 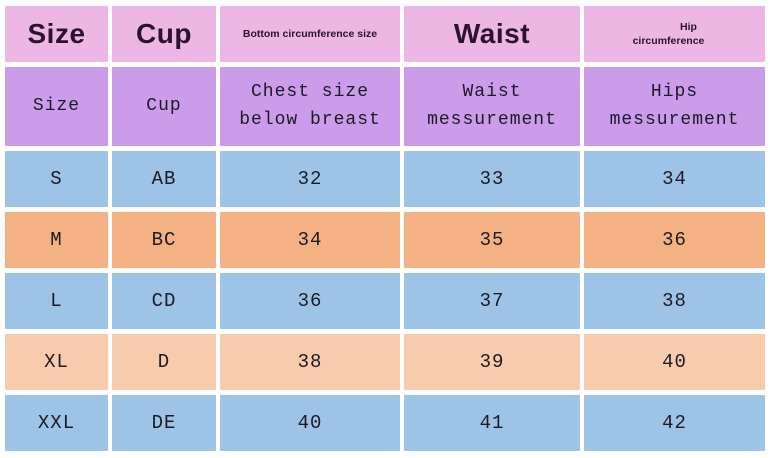 What do you see at coordinates (674, 362) in the screenshot?
I see `cell-xl-hips: 40` at bounding box center [674, 362].